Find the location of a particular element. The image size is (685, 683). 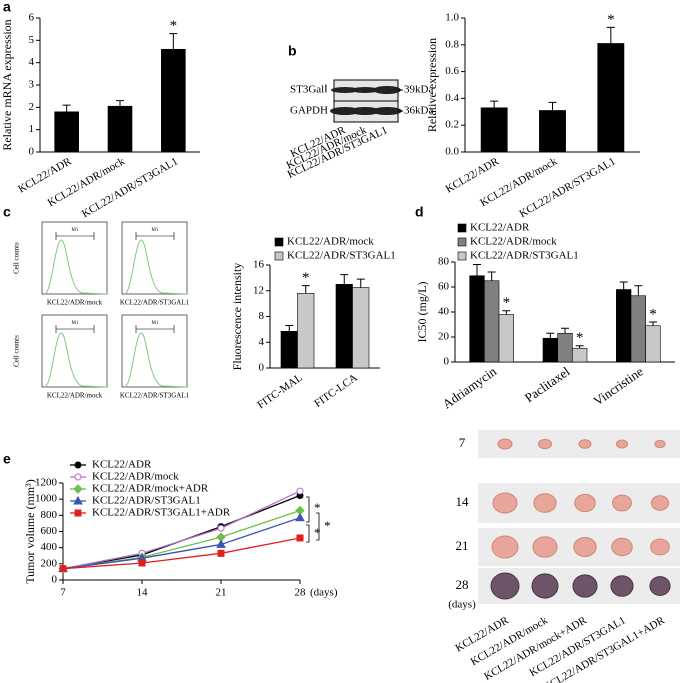

y-tick-label: 0.0 is located at coordinates (452, 152).